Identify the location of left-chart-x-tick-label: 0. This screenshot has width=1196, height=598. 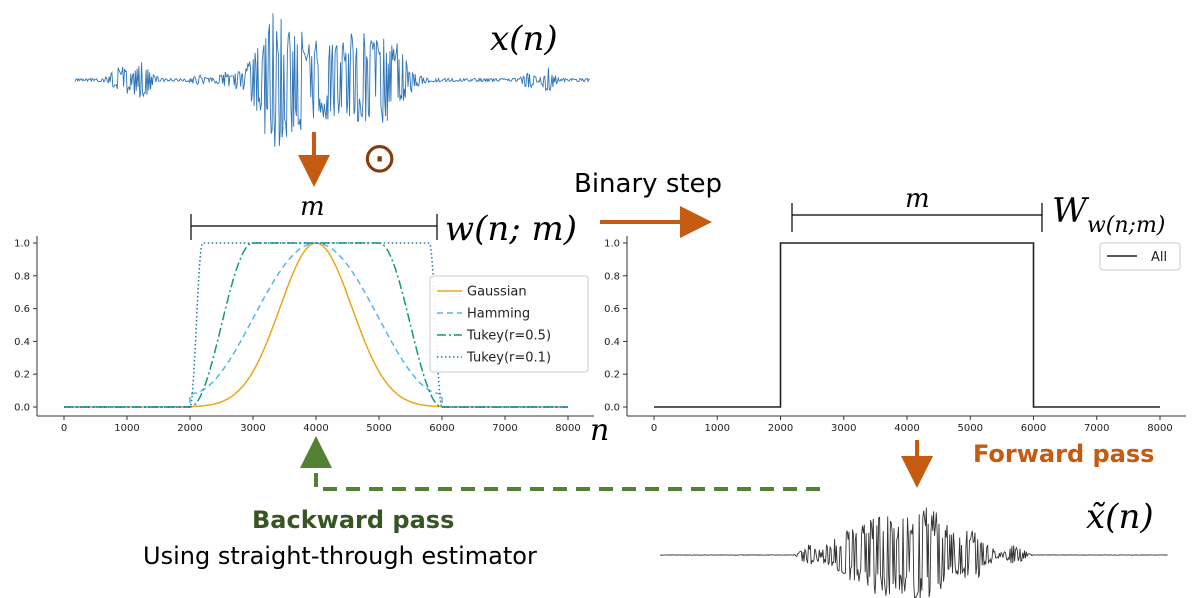
(64, 428).